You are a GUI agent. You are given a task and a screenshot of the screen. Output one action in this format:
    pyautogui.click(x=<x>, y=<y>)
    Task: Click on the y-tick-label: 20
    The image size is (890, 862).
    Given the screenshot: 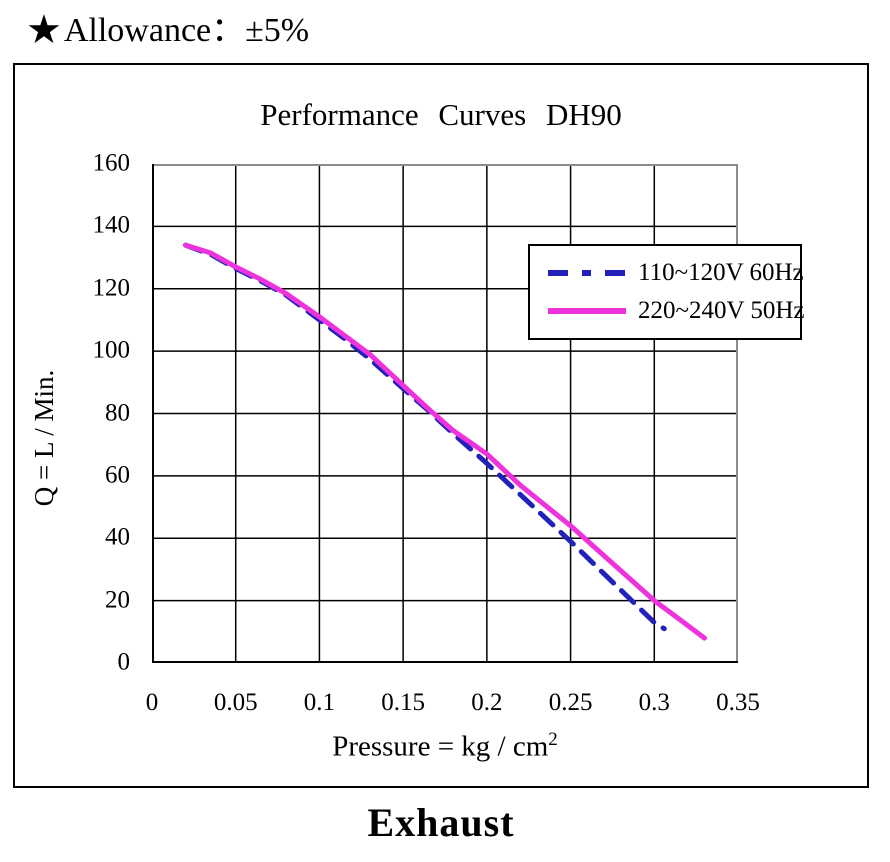 What is the action you would take?
    pyautogui.click(x=117, y=600)
    